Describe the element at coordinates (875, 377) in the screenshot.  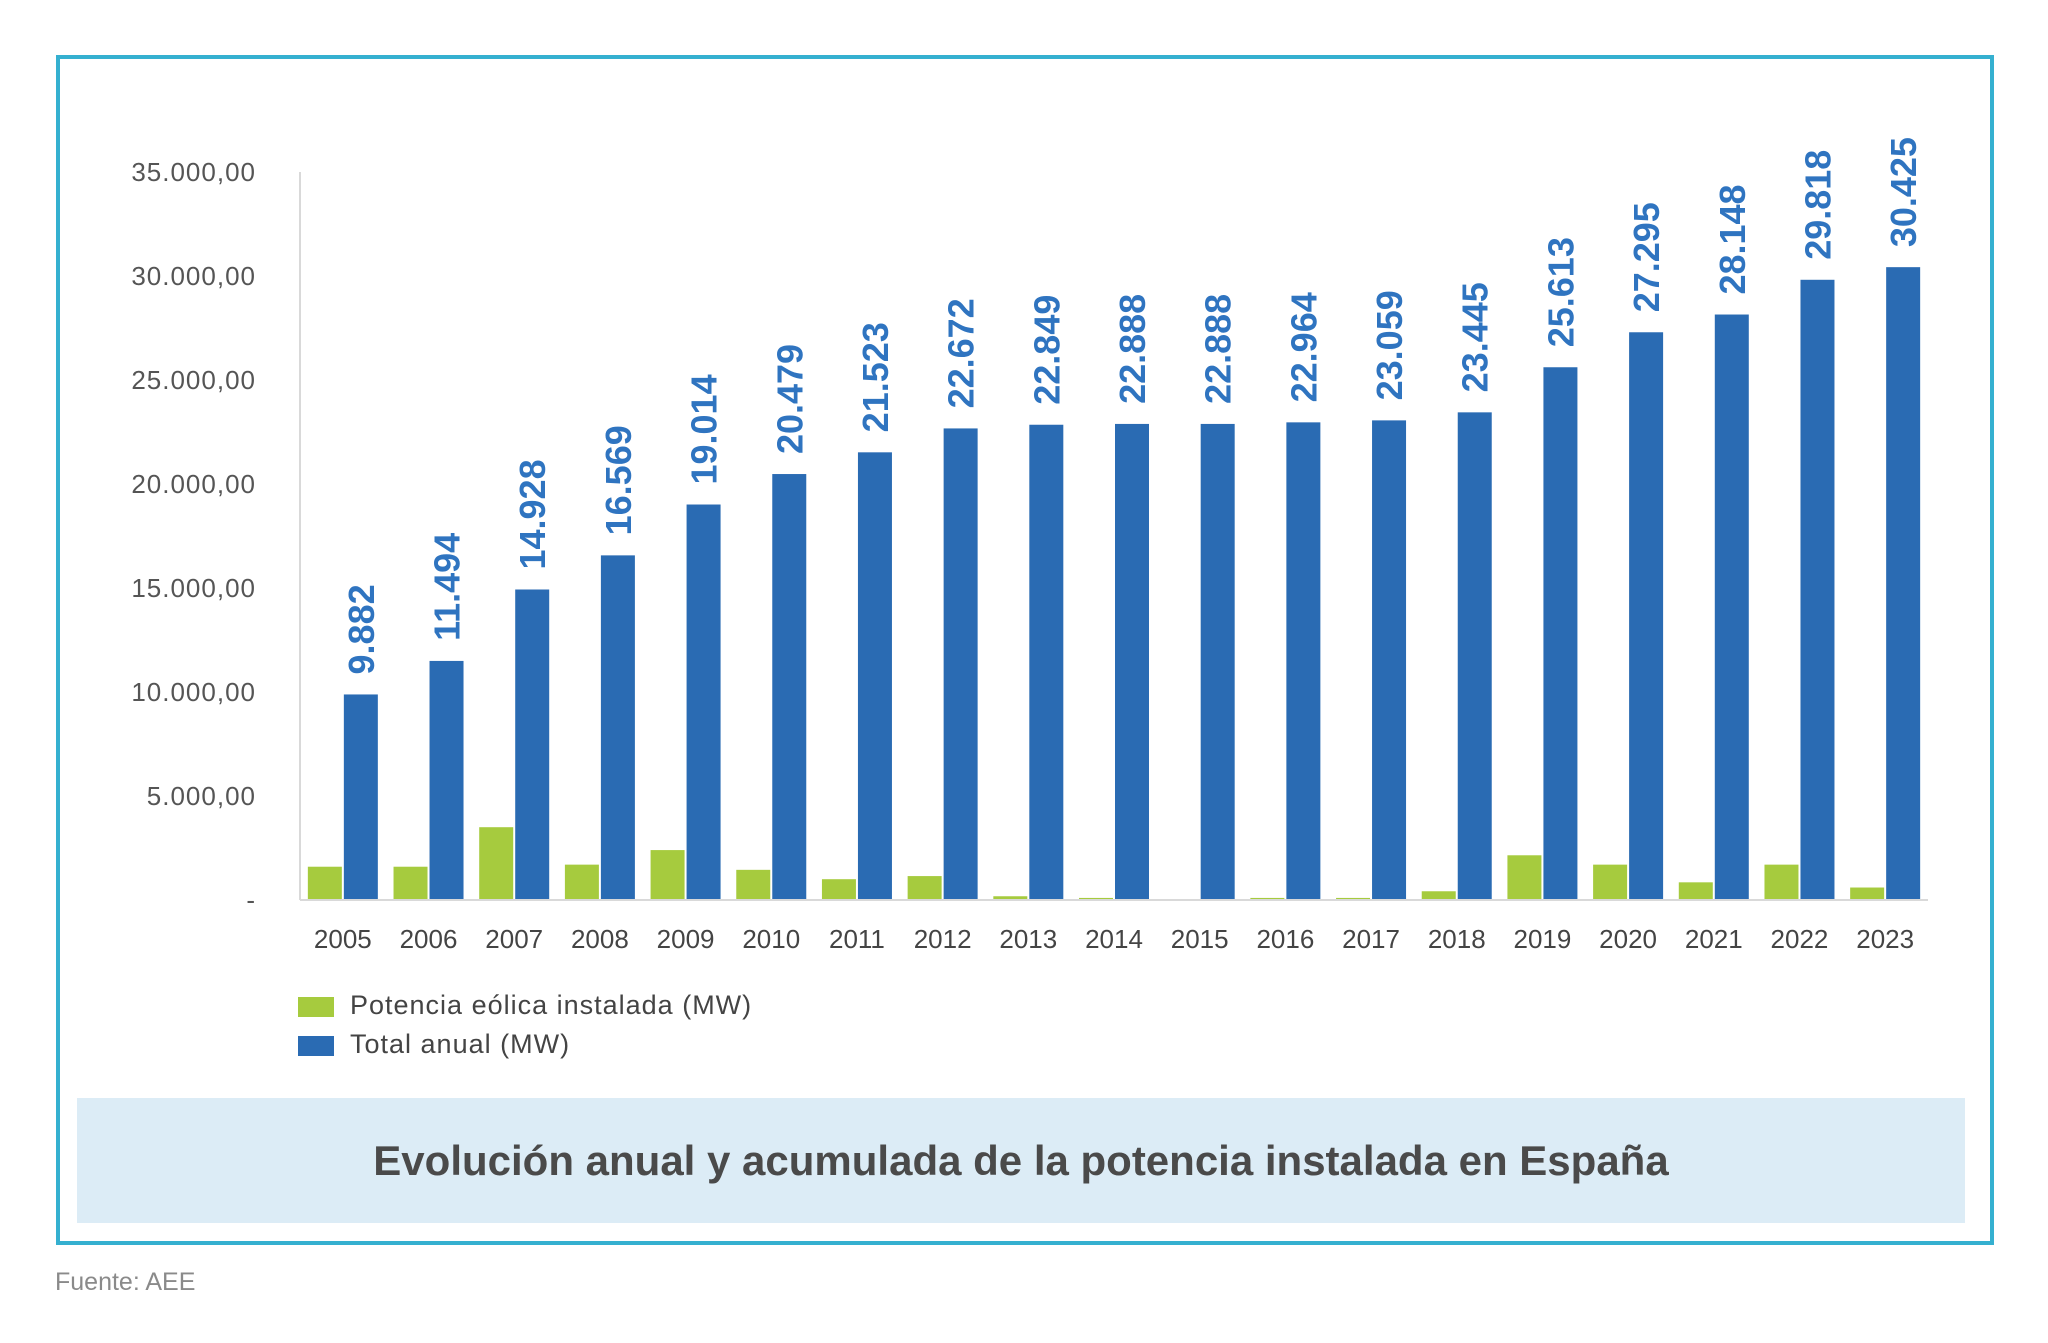
I see `data-label: 21.523` at that location.